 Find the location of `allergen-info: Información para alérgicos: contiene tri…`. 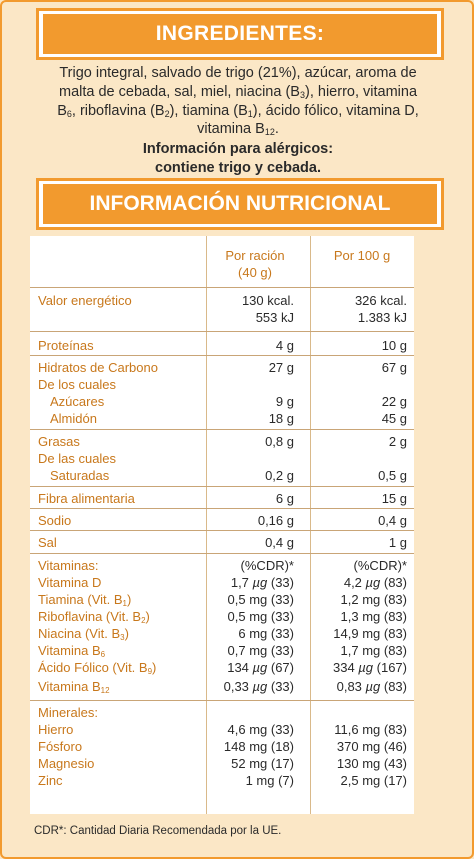

allergen-info: Información para alérgicos: contiene tri… is located at coordinates (238, 159).